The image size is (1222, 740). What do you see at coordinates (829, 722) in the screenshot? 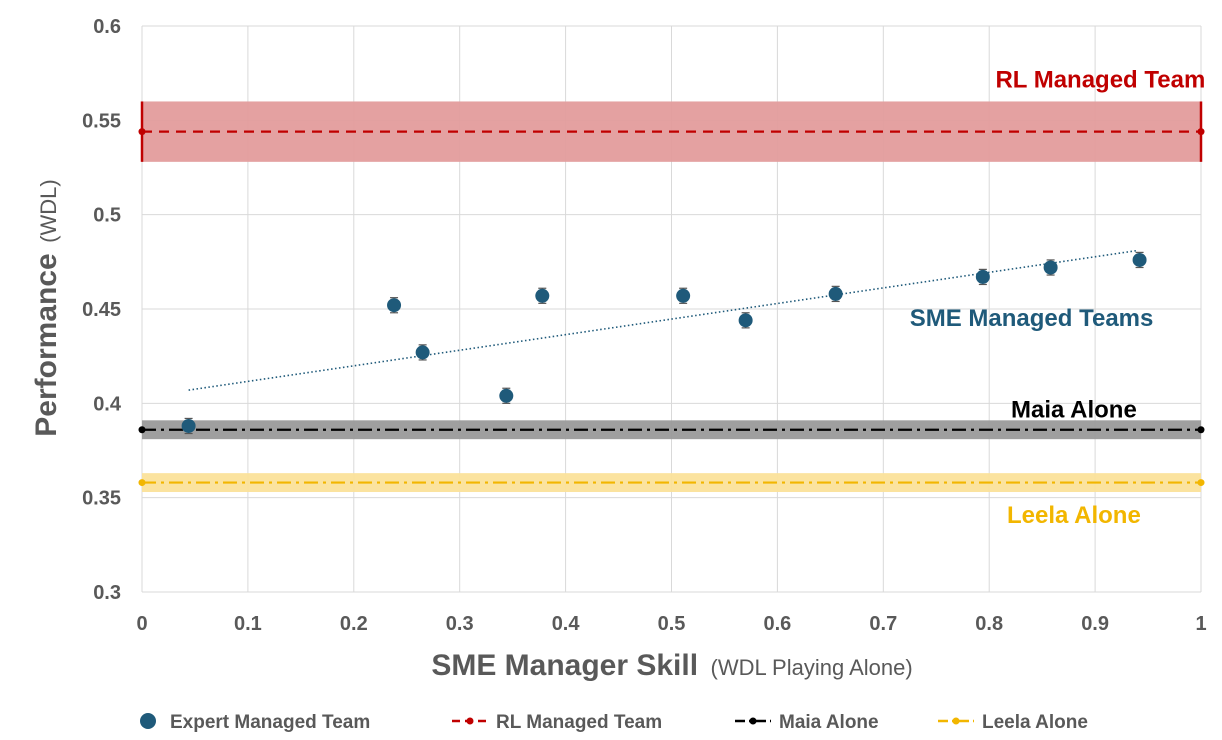
I see `legend-label-maia-alone: Maia Alone` at bounding box center [829, 722].